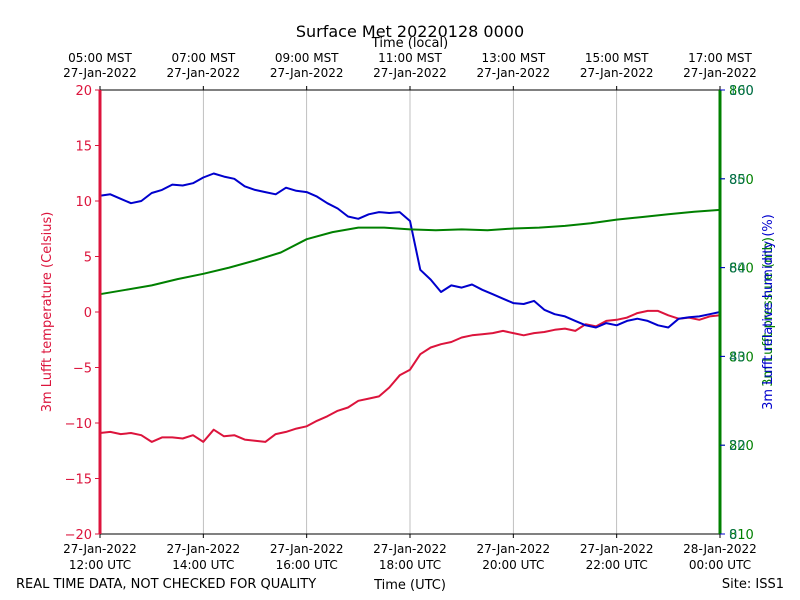 The width and height of the screenshot is (800, 600). I want to click on y-tick-label-left: −10, so click(78, 424).